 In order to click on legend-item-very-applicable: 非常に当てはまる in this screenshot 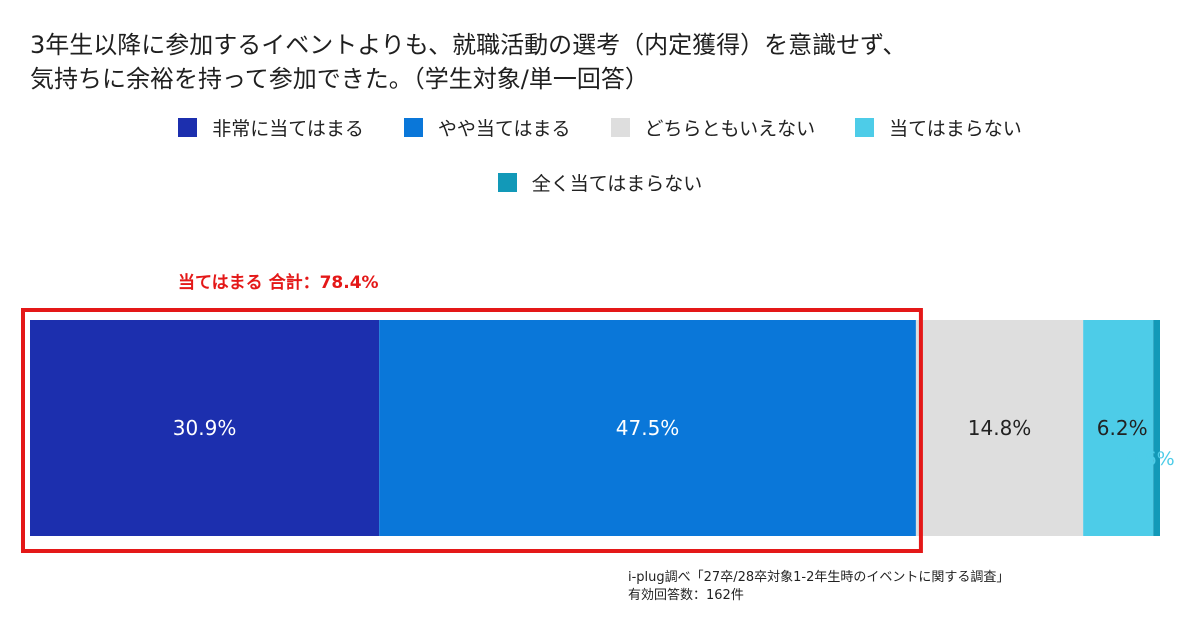, I will do `click(271, 127)`.